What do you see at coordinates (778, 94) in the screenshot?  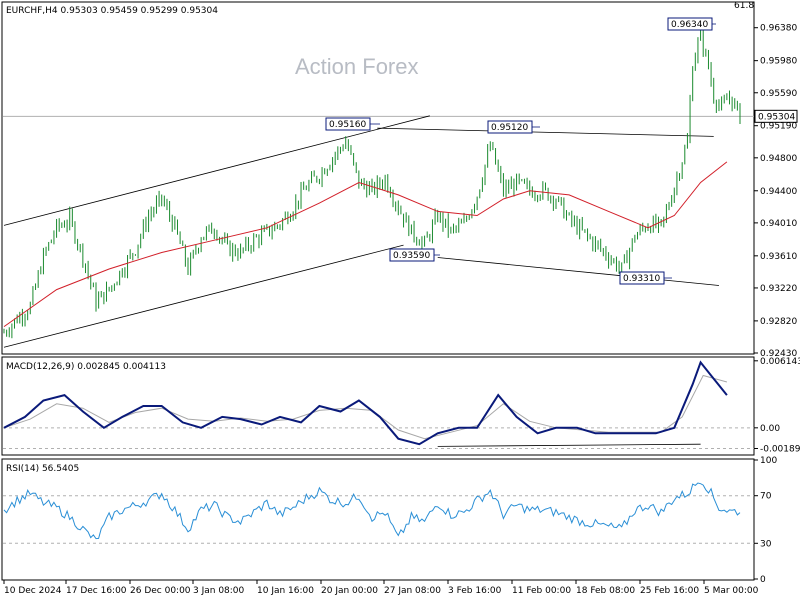 I see `price-tick-label: 0.95590` at bounding box center [778, 94].